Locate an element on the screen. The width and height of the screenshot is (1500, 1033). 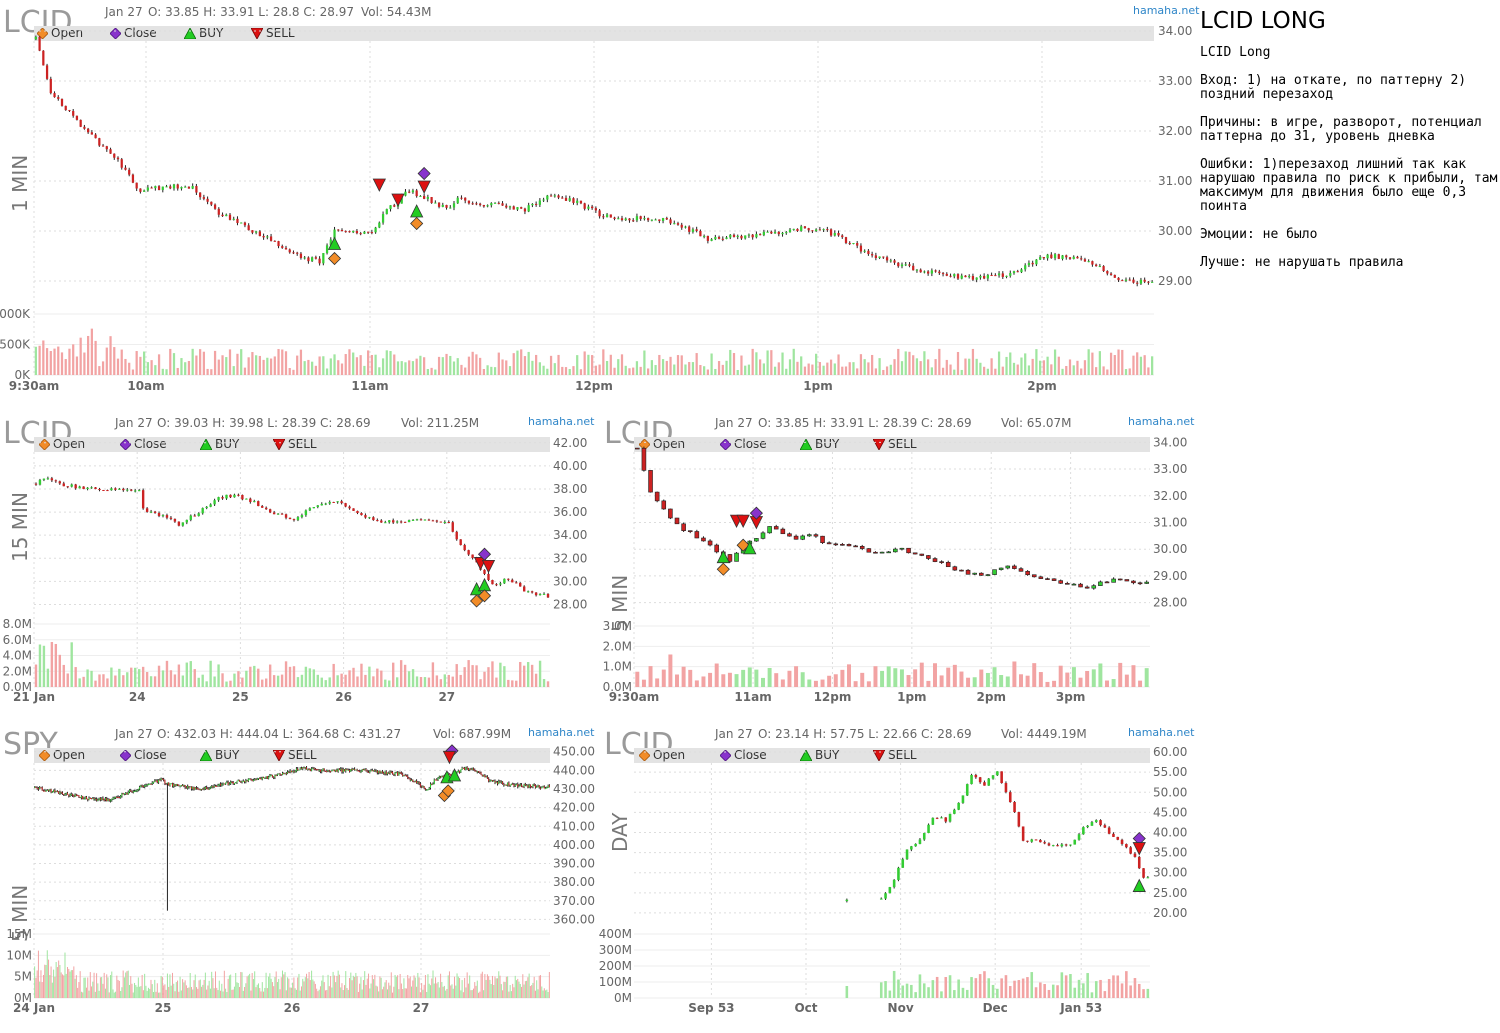
chart2-source-link: hamaha.net is located at coordinates (561, 421).